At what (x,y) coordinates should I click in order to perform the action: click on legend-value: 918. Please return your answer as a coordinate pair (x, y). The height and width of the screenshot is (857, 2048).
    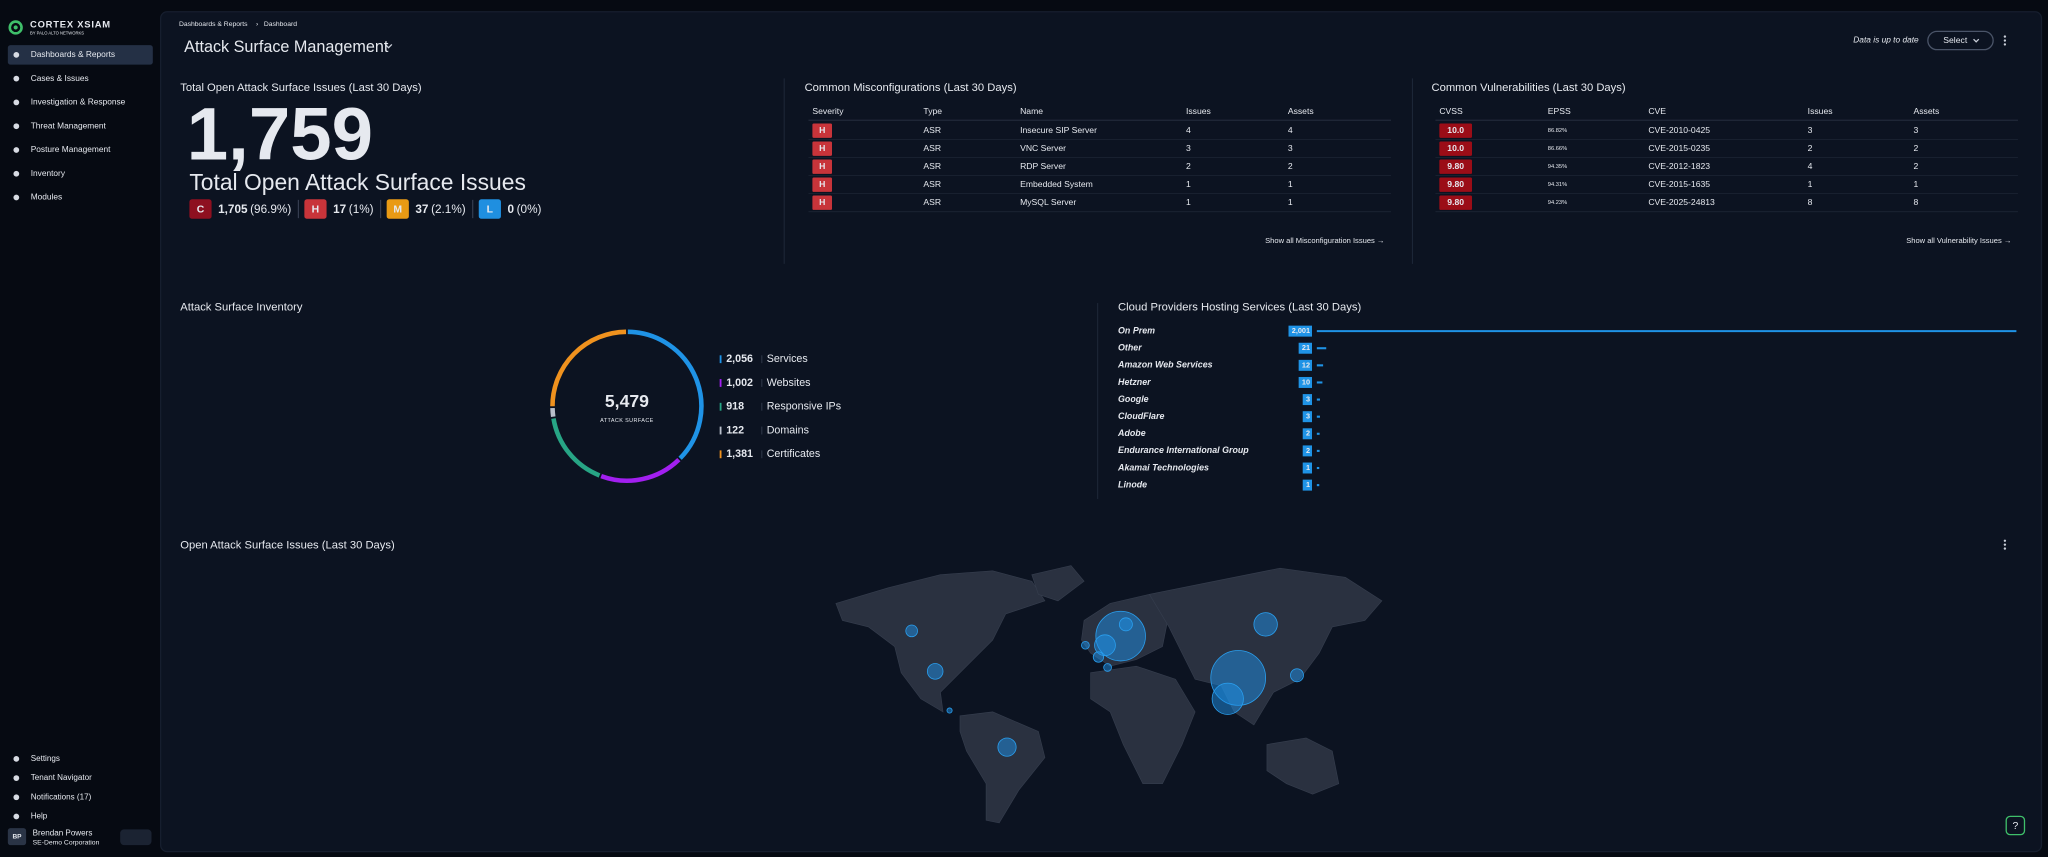
    Looking at the image, I should click on (735, 407).